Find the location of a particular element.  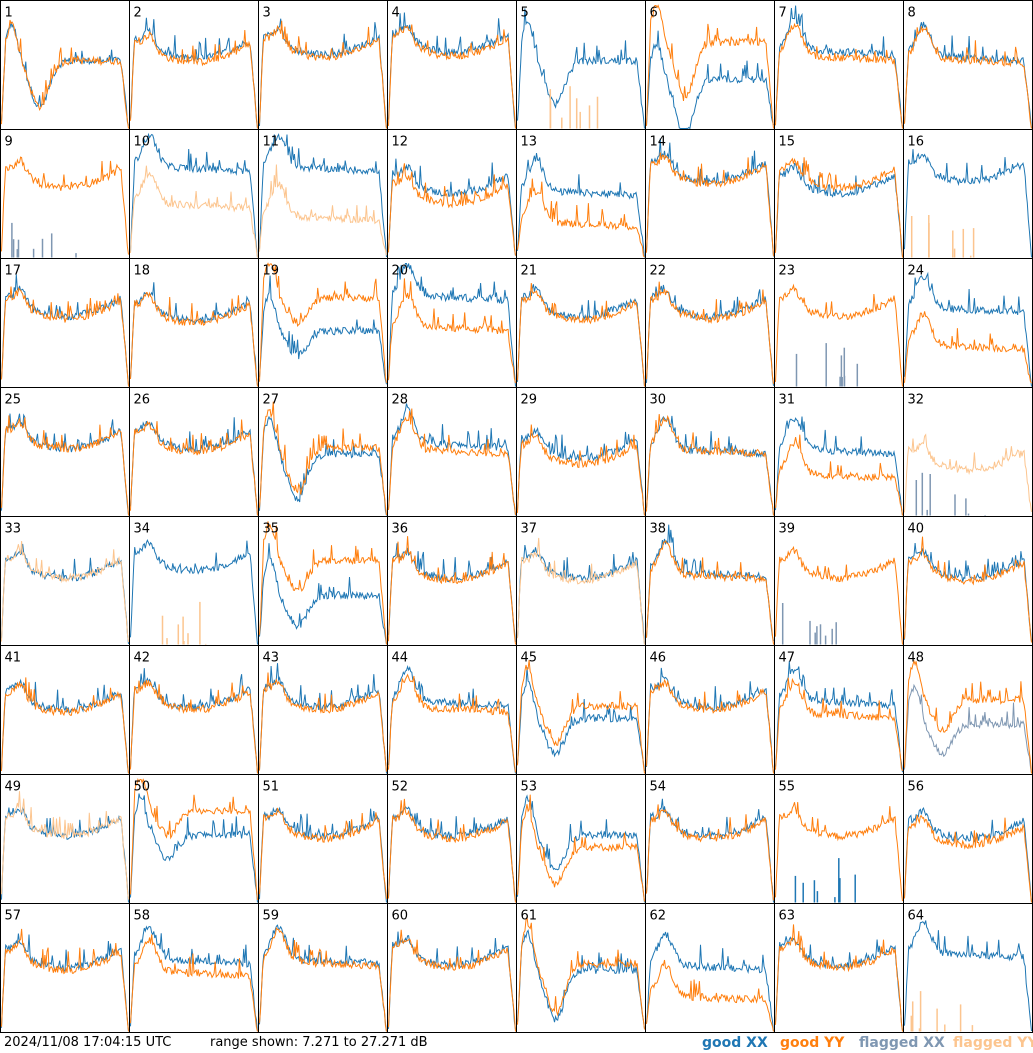

antenna-panel-30: 30 is located at coordinates (710, 452).